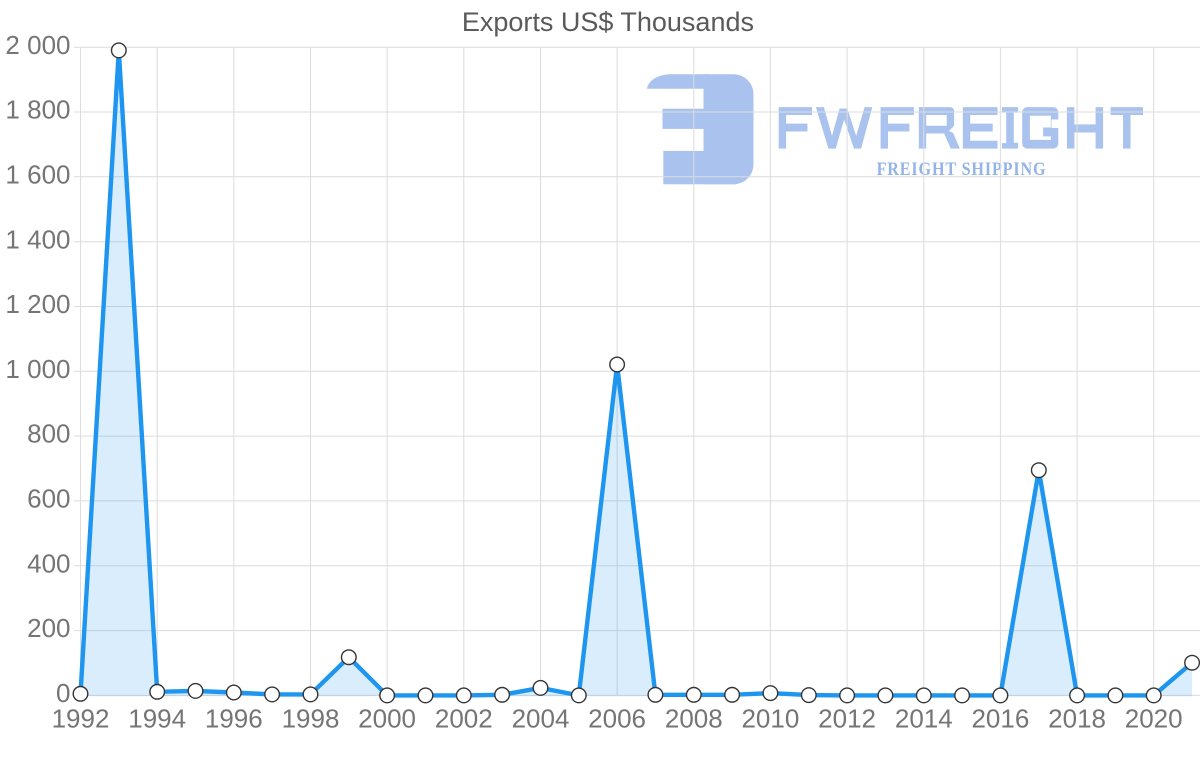 The height and width of the screenshot is (768, 1200). Describe the element at coordinates (37, 174) in the screenshot. I see `svg-text: 1 600` at that location.